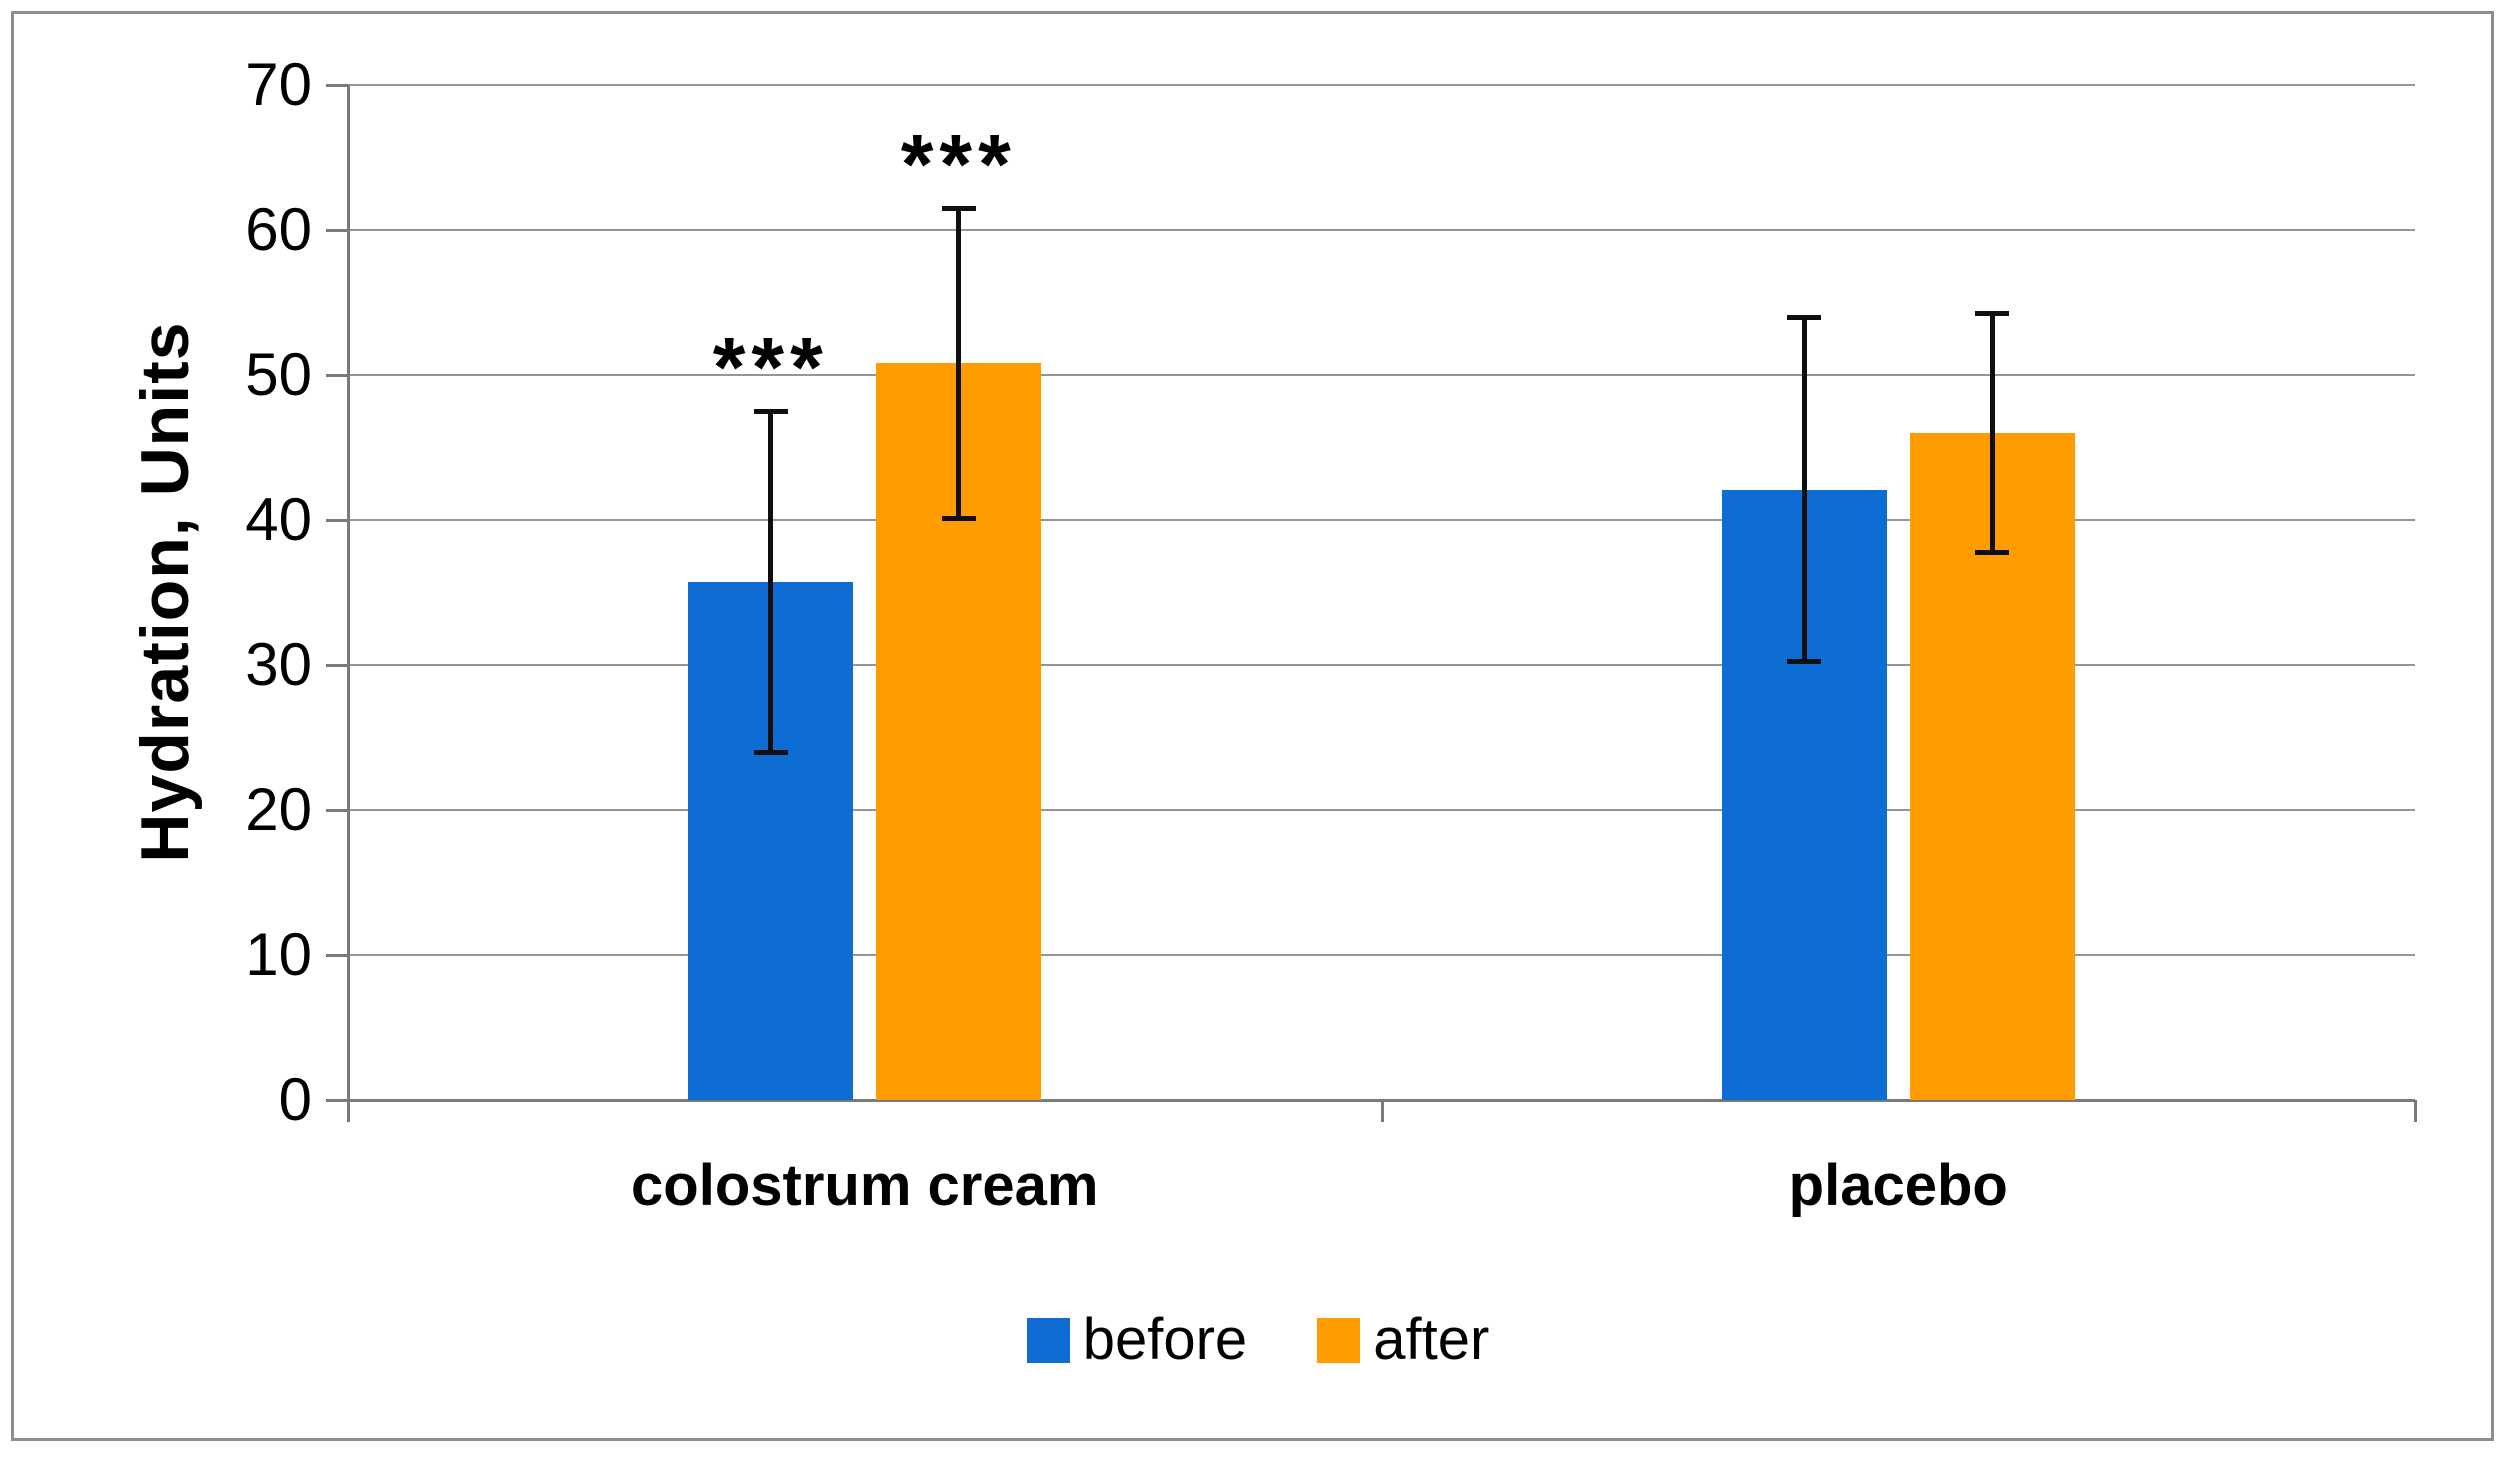 The image size is (2516, 1458). Describe the element at coordinates (348, 603) in the screenshot. I see `y-axis-line` at that location.